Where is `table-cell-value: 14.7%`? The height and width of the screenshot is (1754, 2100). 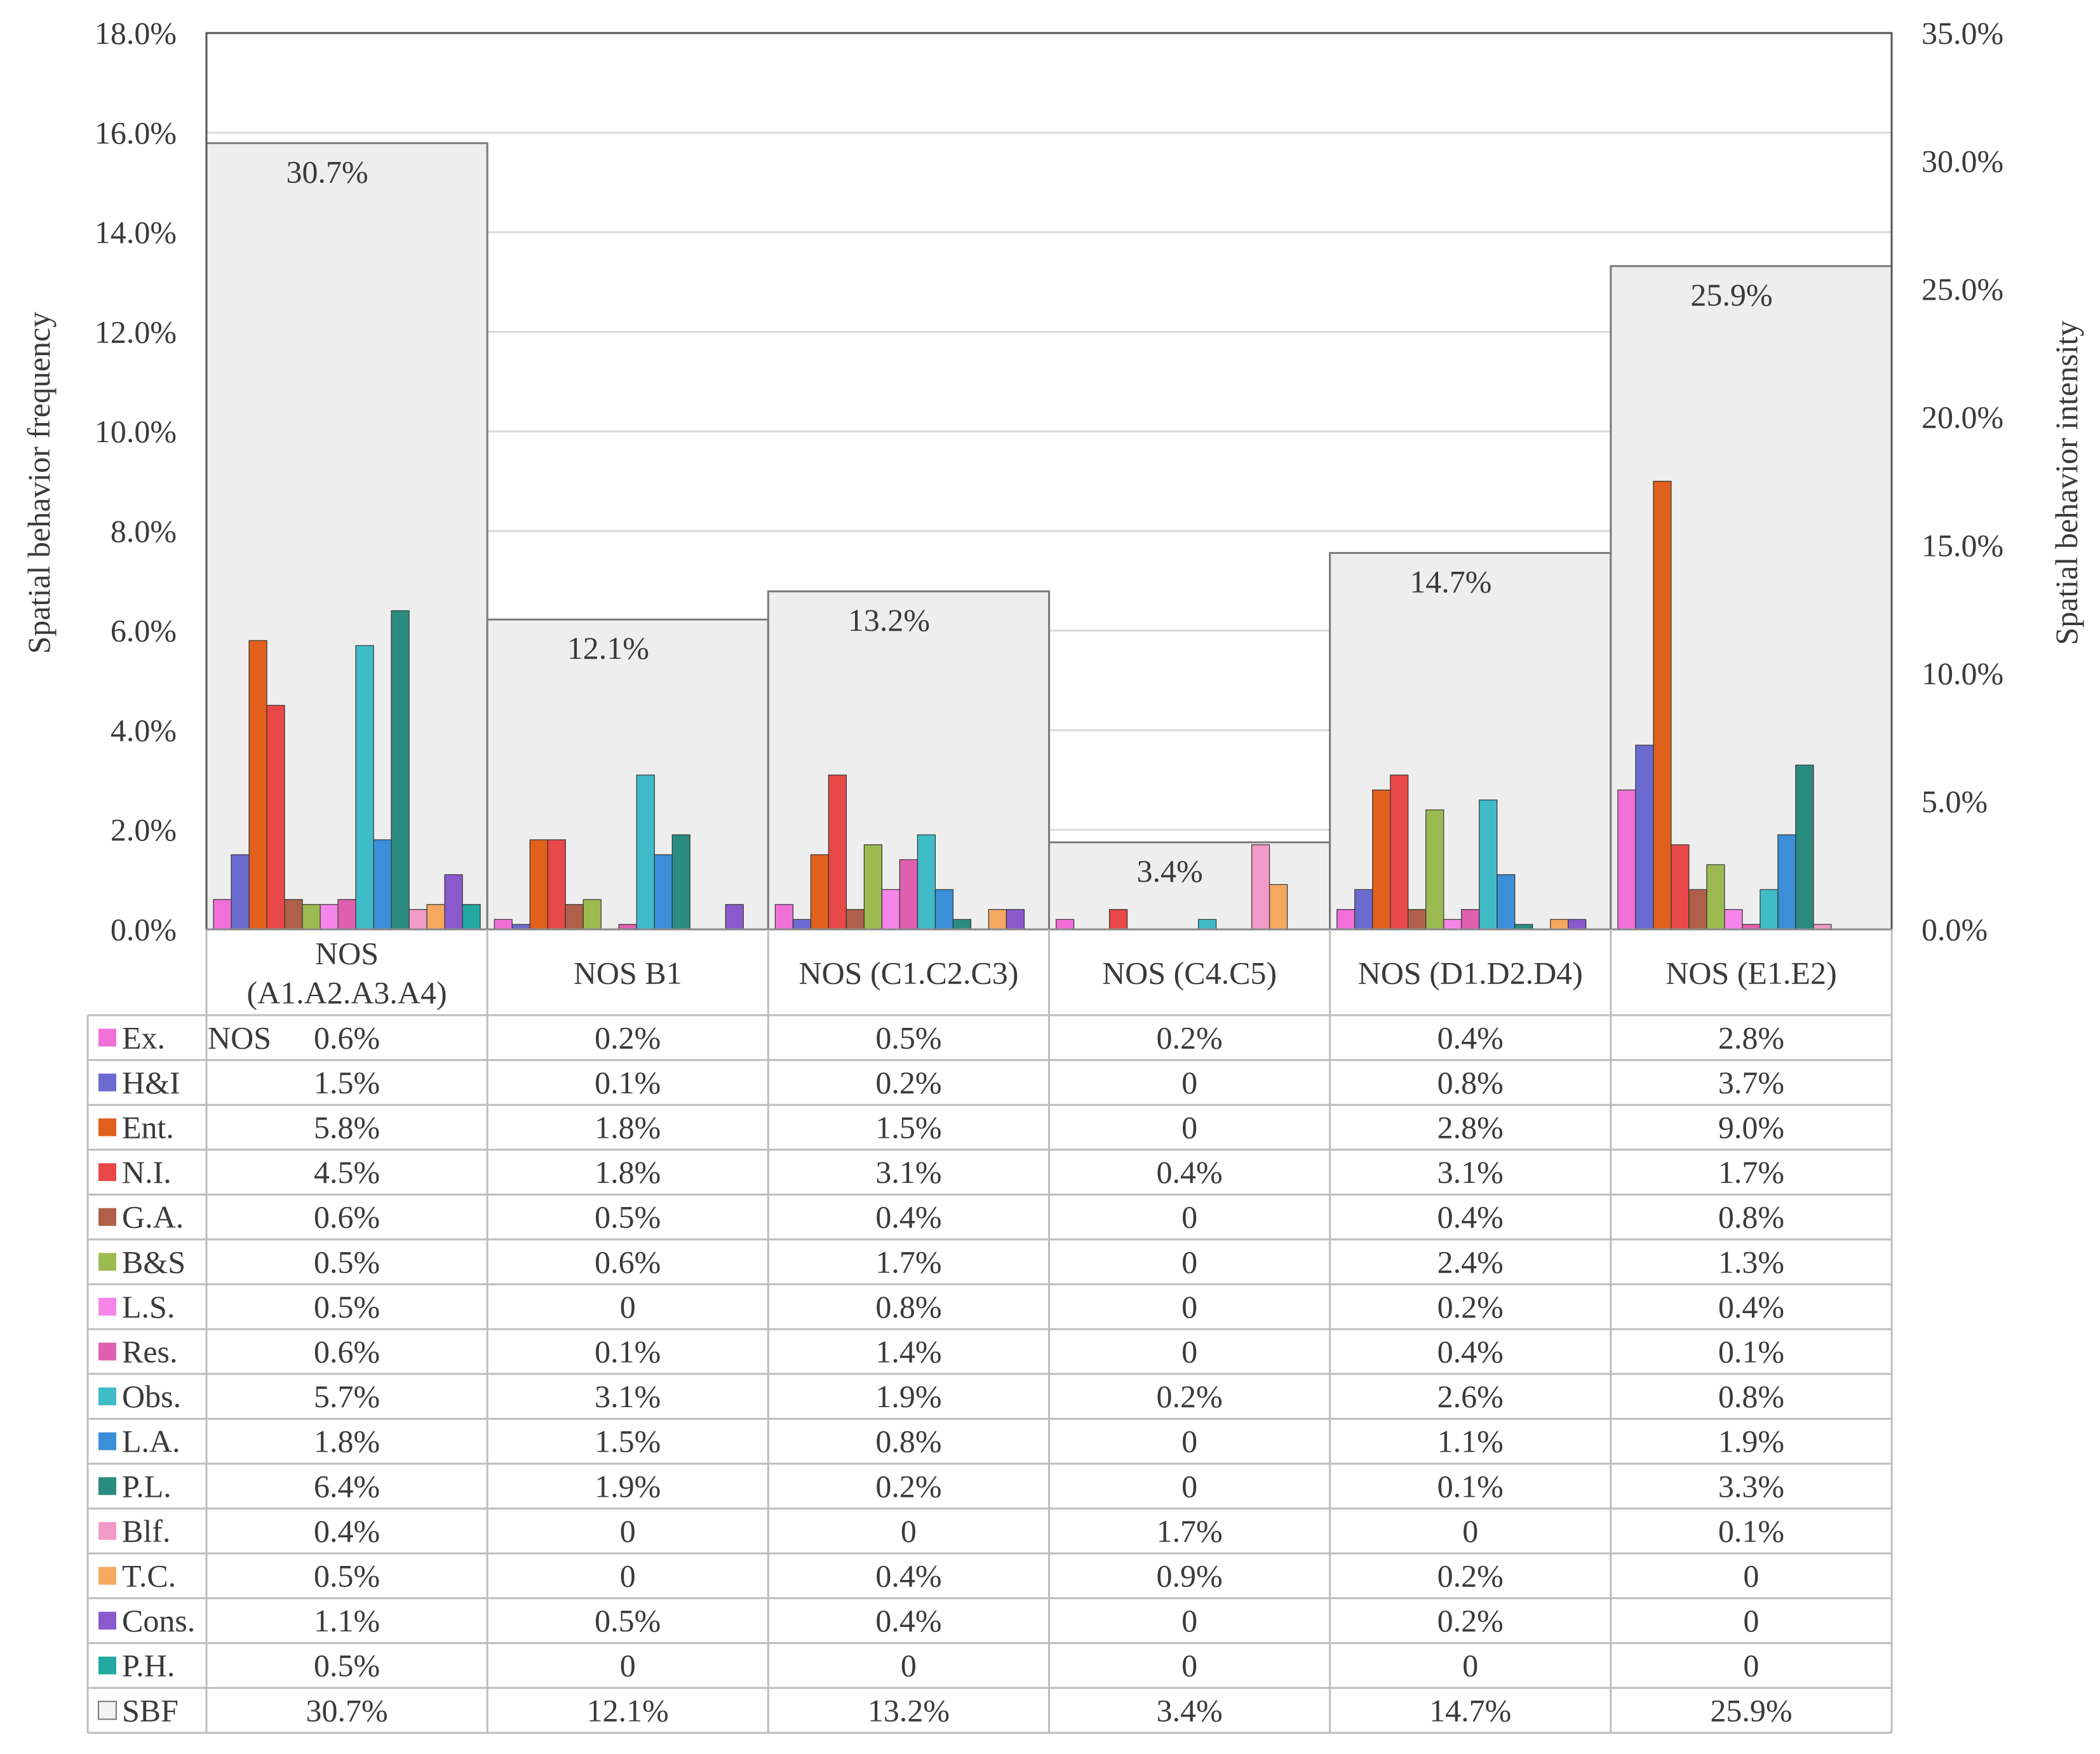
table-cell-value: 14.7% is located at coordinates (1470, 1710).